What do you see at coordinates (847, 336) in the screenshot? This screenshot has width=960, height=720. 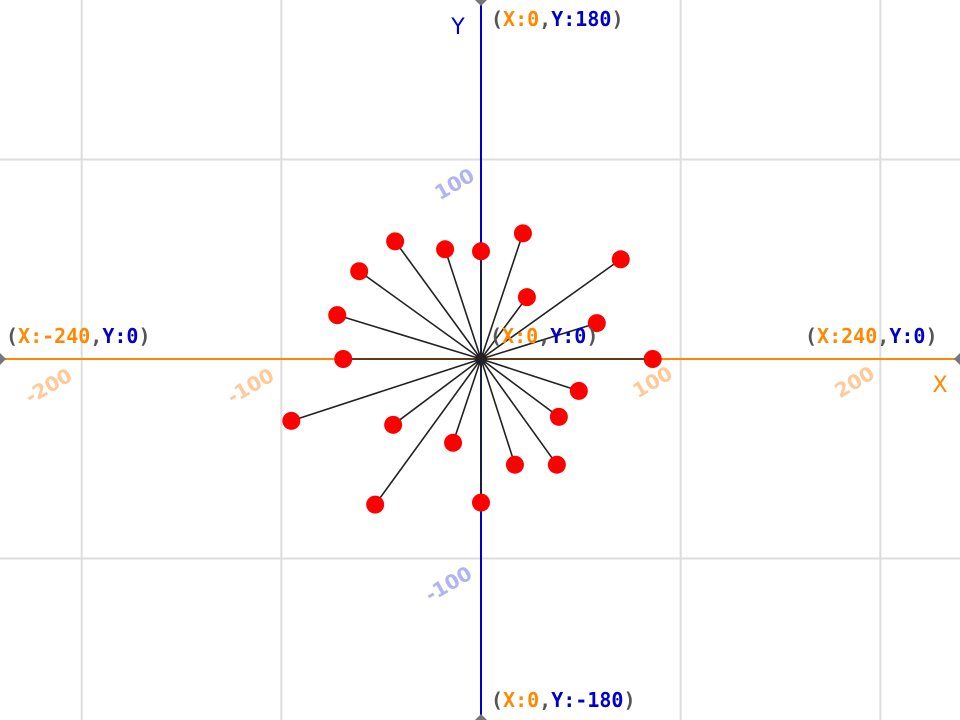 I see `coord-x-part: X:240` at bounding box center [847, 336].